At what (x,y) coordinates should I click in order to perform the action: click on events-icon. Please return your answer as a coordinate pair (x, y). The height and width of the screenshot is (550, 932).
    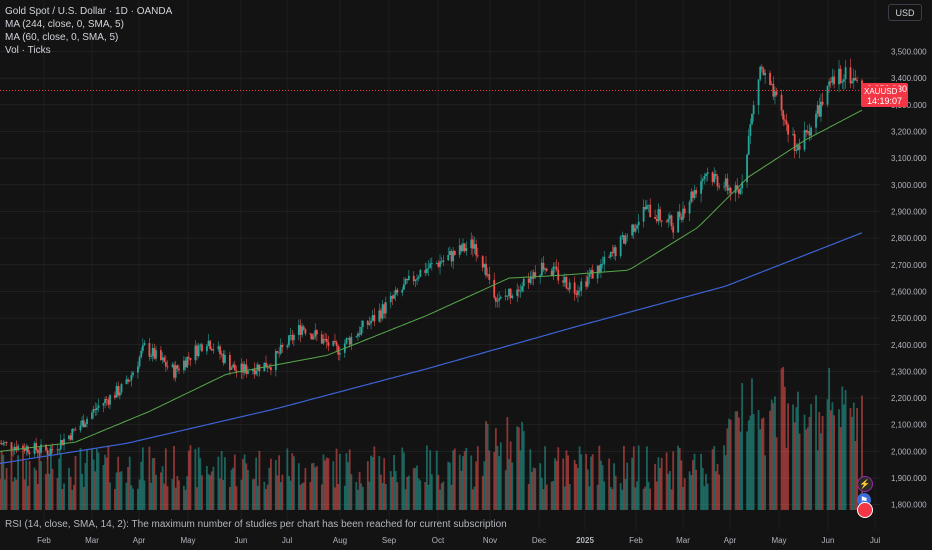
    Looking at the image, I should click on (865, 510).